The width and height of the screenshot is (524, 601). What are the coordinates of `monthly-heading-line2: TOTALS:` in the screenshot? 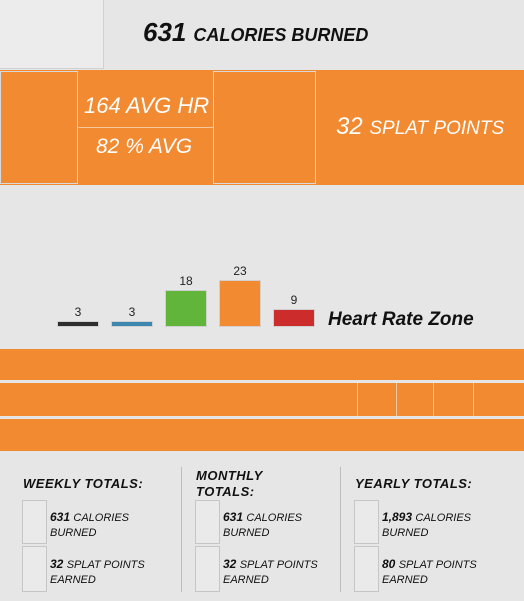 It's located at (225, 491).